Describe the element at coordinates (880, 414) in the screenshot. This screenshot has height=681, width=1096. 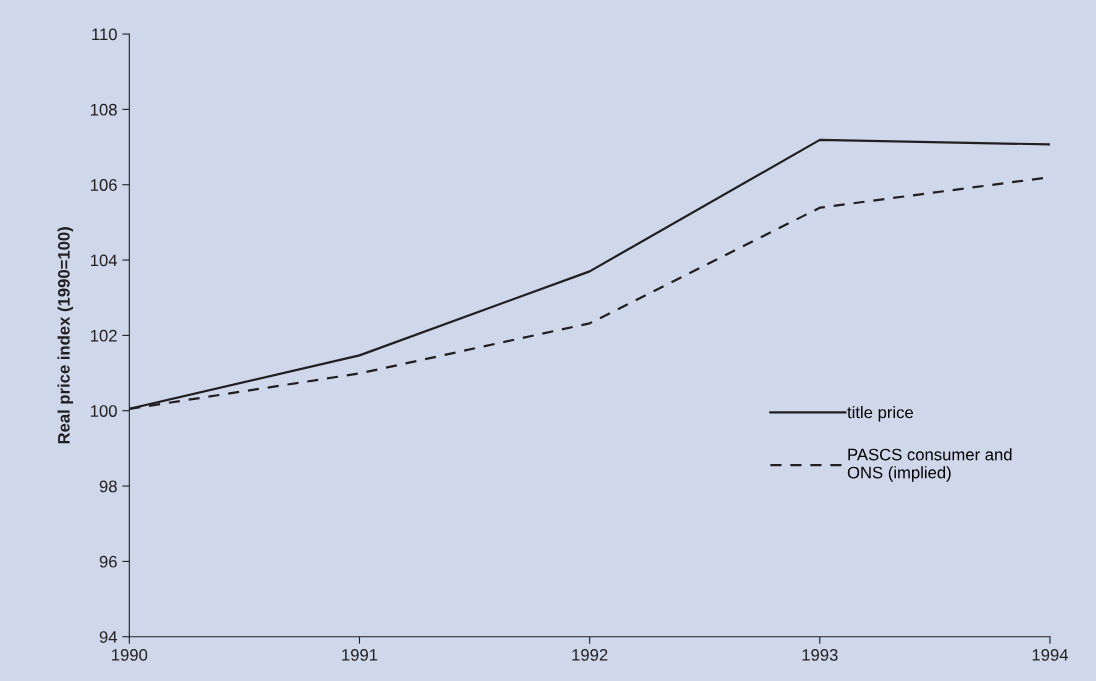
I see `legend-label: title price` at that location.